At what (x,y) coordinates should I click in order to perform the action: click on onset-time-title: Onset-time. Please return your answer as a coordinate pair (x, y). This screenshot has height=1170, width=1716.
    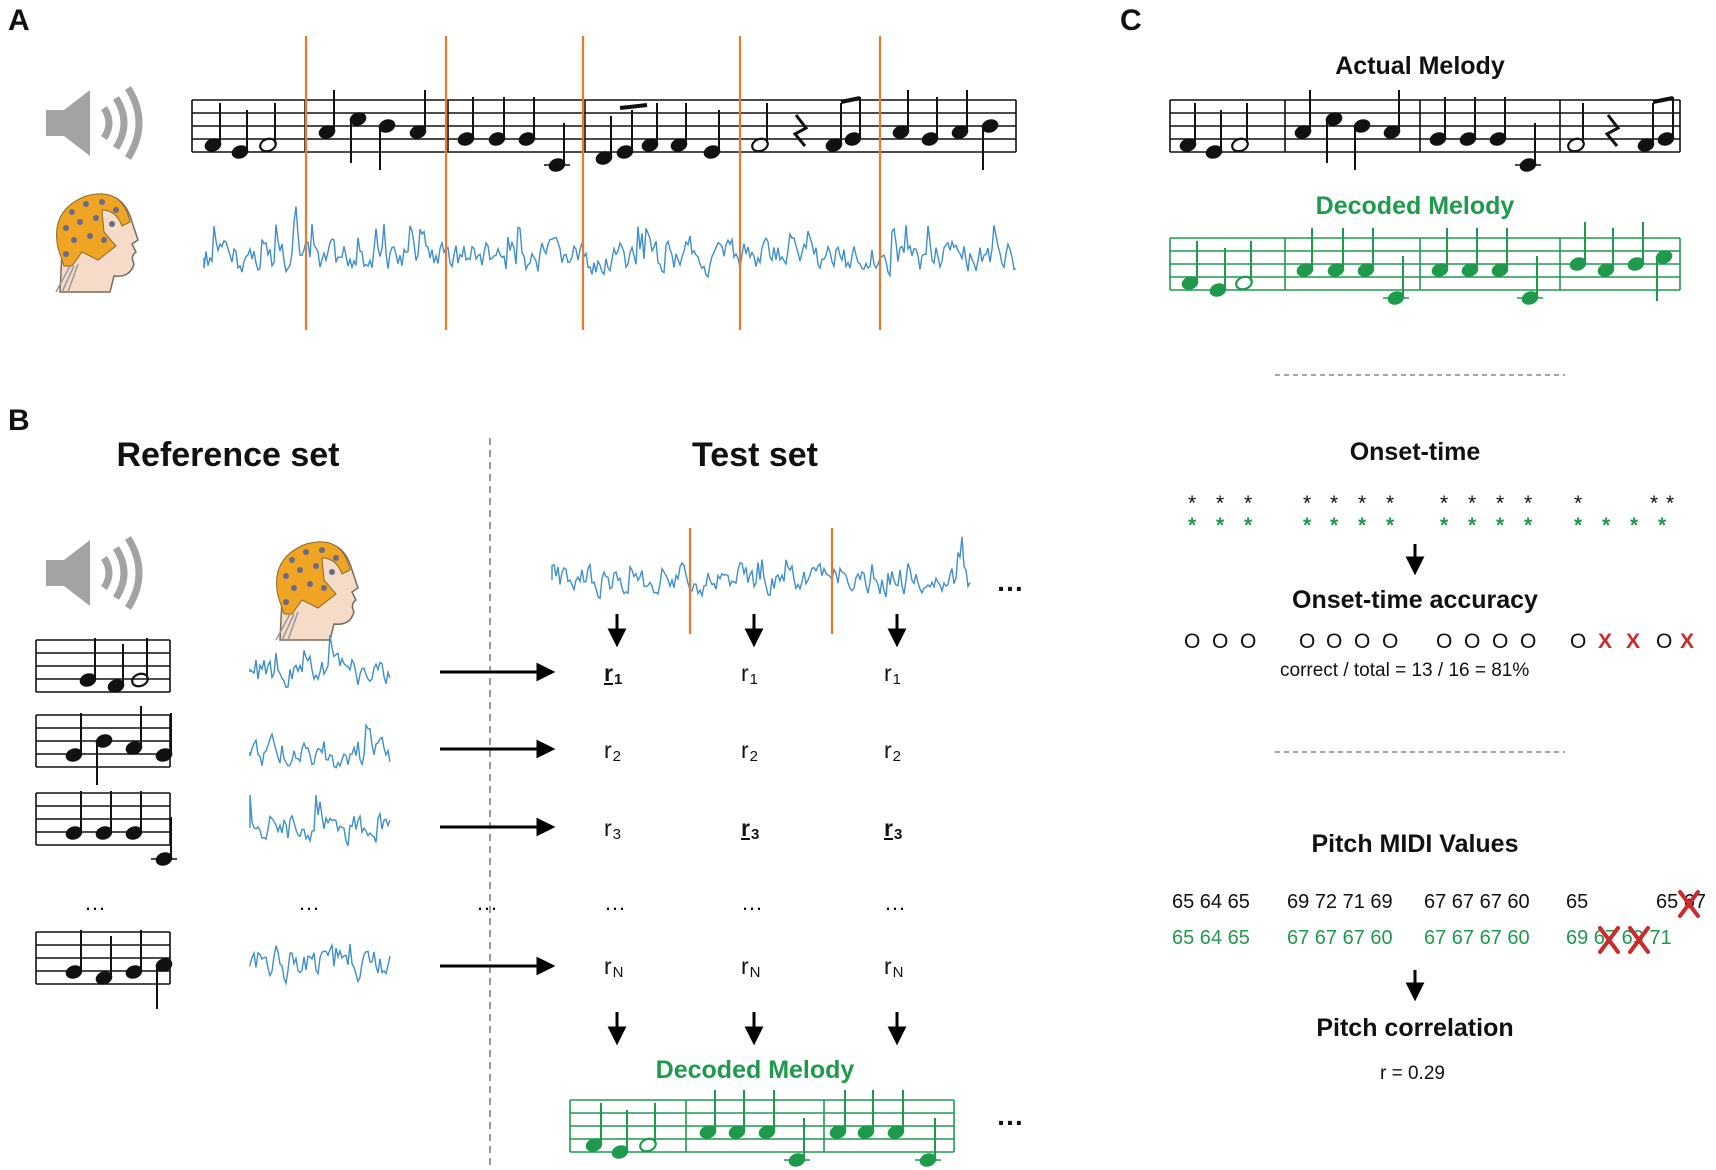
    Looking at the image, I should click on (1415, 452).